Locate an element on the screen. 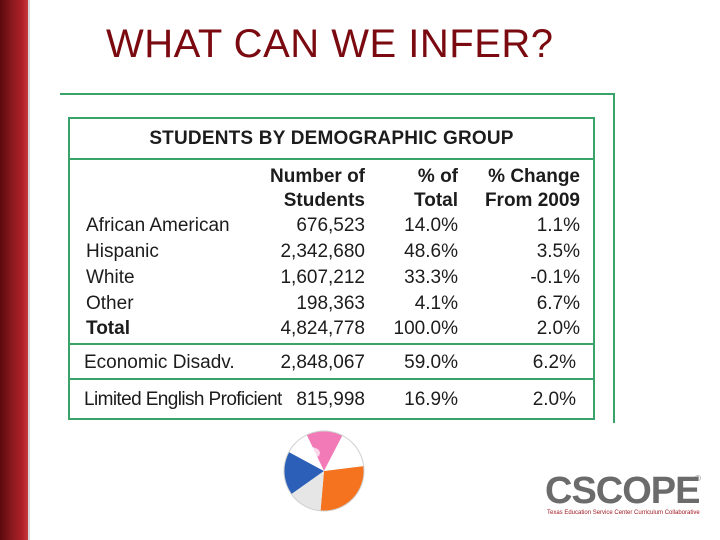 This screenshot has height=540, width=720. row-label-limited-english: Limited English Proficient is located at coordinates (183, 399).